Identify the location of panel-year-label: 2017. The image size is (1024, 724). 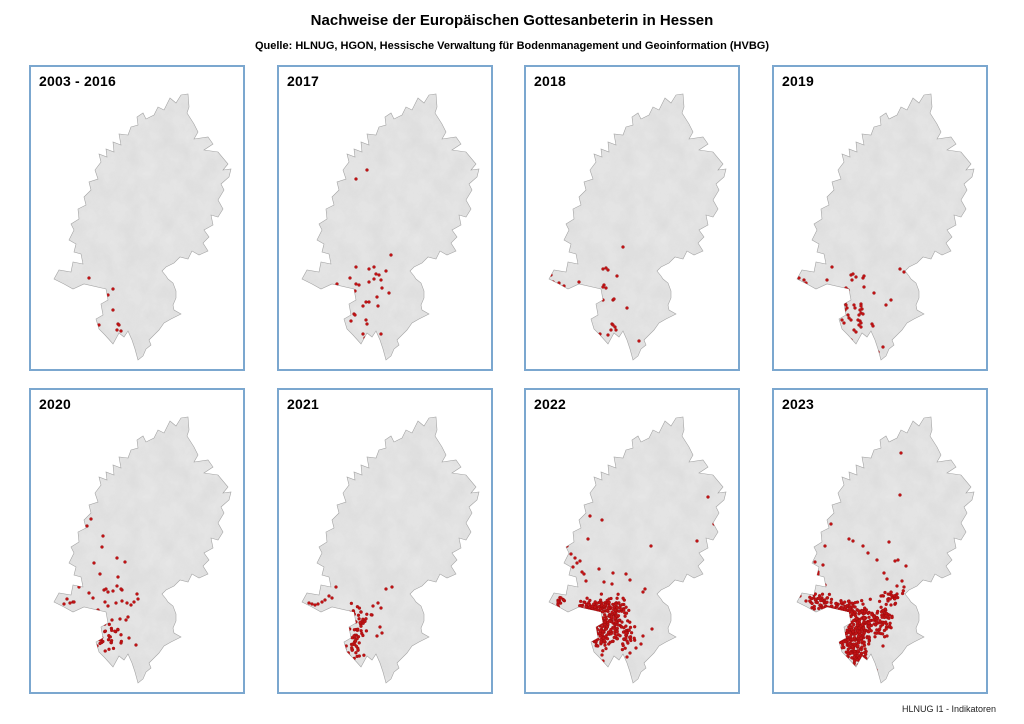
(303, 81).